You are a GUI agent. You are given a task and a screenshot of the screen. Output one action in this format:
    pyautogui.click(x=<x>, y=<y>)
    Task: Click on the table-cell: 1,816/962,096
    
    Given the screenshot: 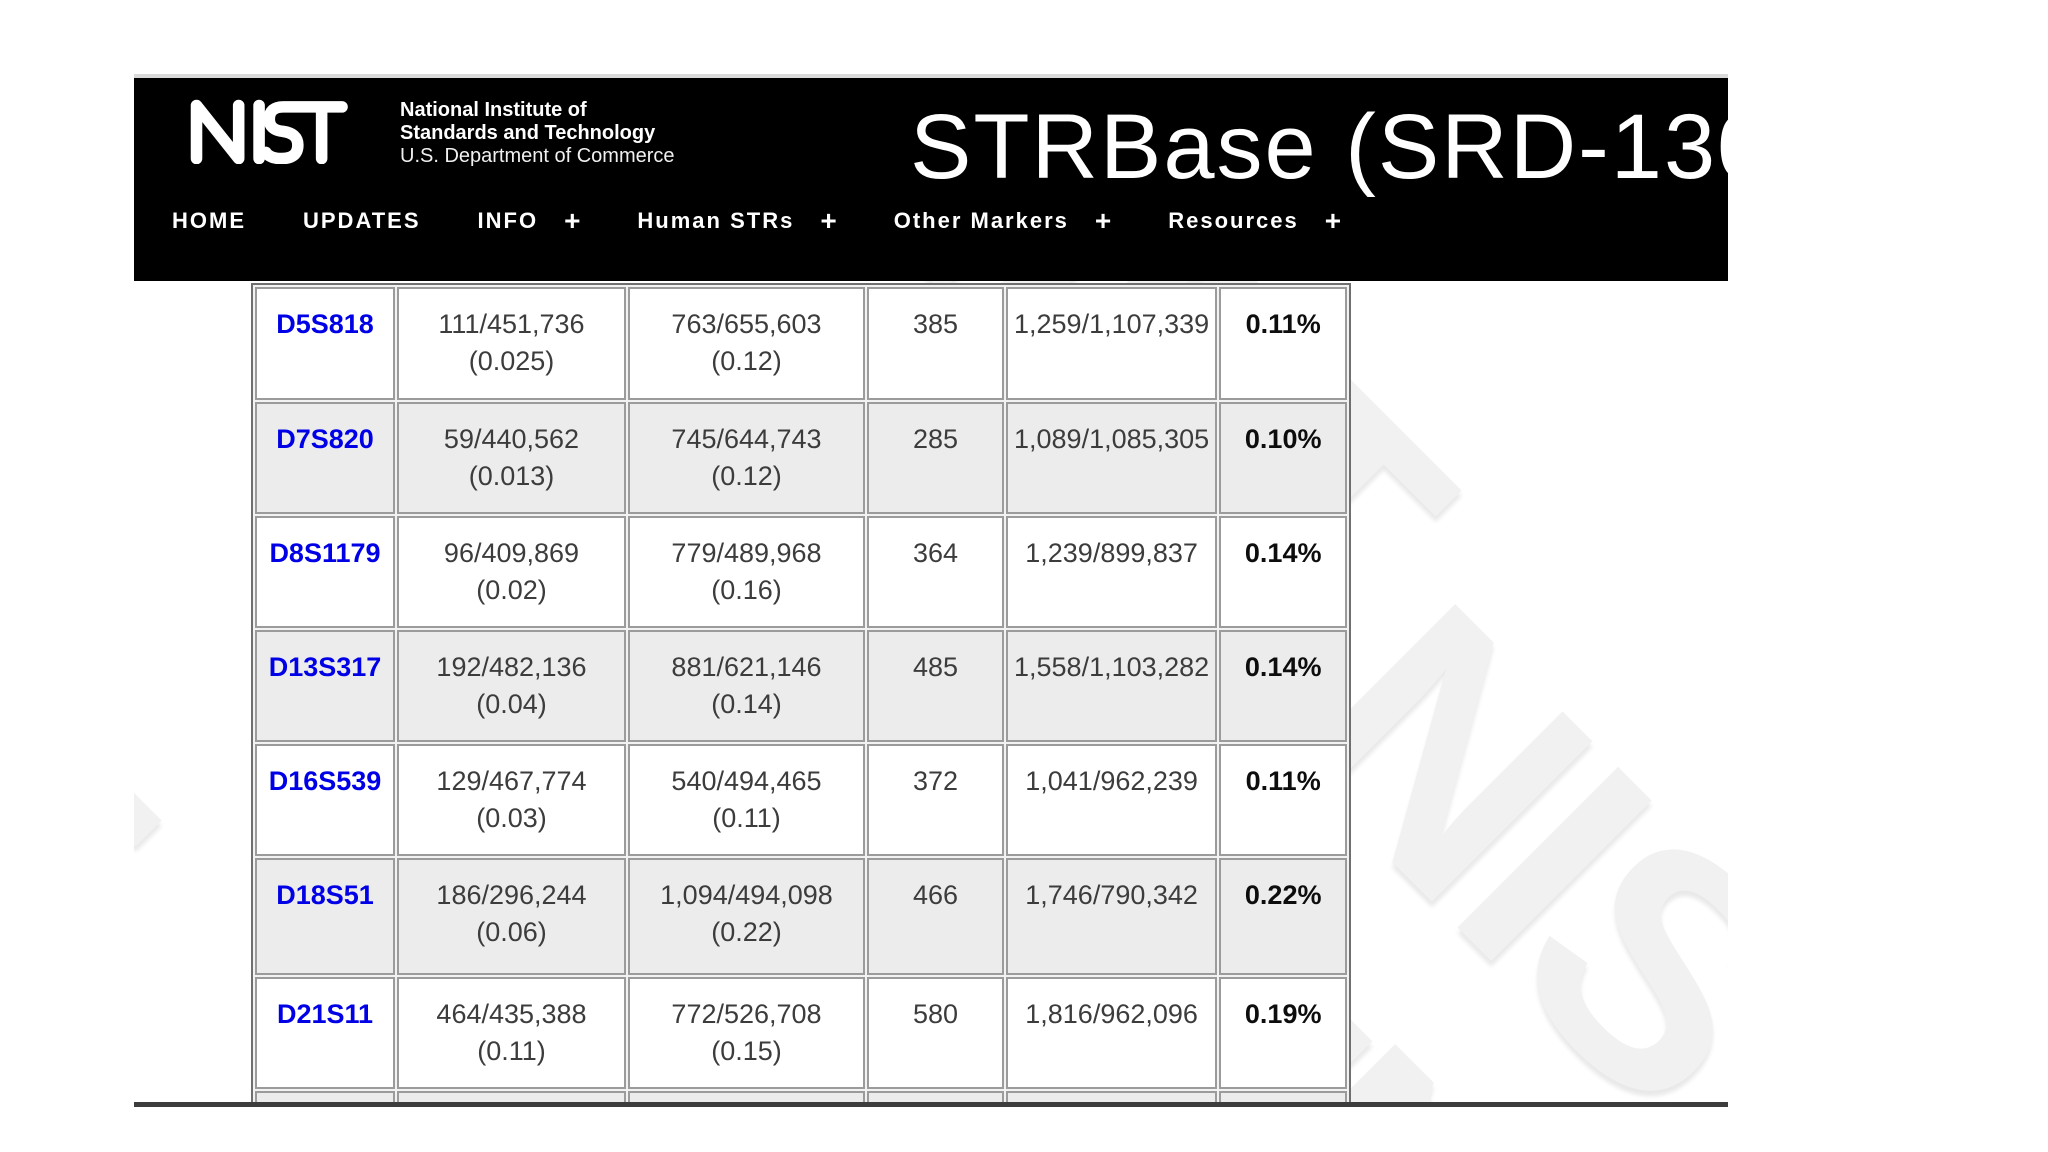 What is the action you would take?
    pyautogui.click(x=1112, y=1033)
    